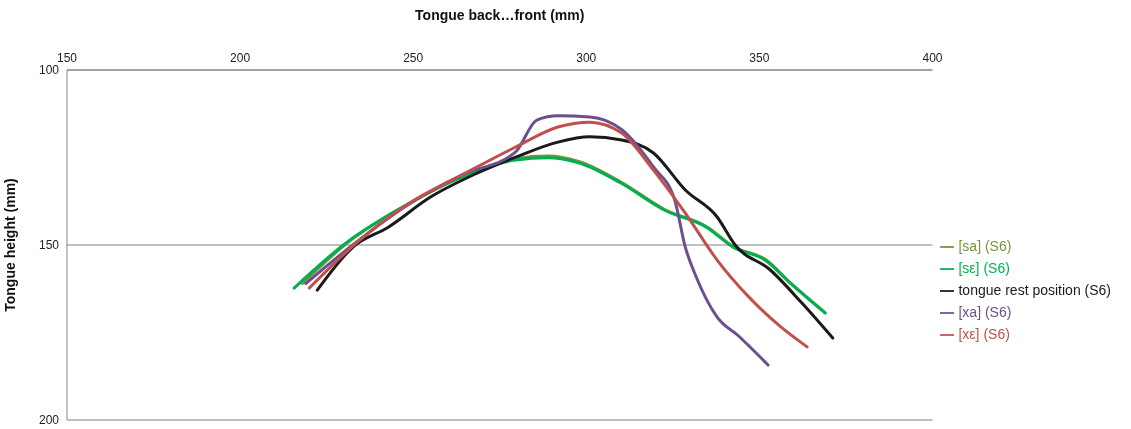 The image size is (1131, 429). What do you see at coordinates (49, 245) in the screenshot?
I see `y-tick-label: 150` at bounding box center [49, 245].